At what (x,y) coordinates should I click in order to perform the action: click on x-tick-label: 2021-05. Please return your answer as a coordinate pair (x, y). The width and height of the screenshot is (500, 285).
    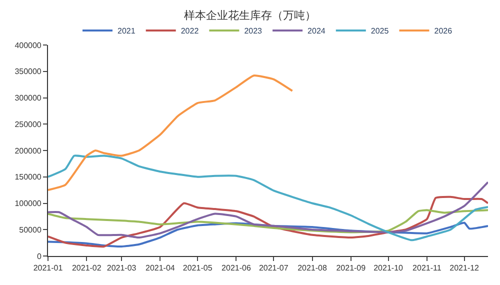
    Looking at the image, I should click on (197, 268).